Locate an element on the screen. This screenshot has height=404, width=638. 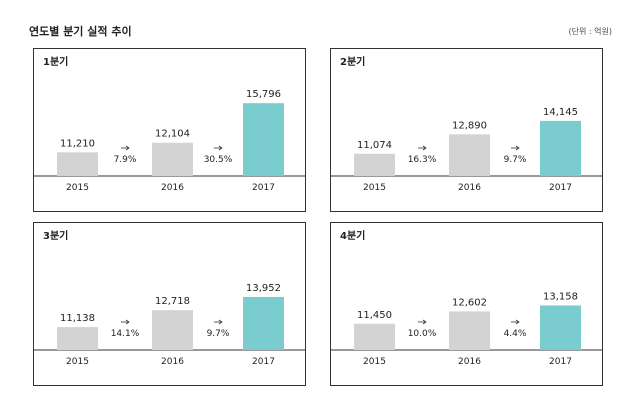
value-label: 13,158 is located at coordinates (560, 296).